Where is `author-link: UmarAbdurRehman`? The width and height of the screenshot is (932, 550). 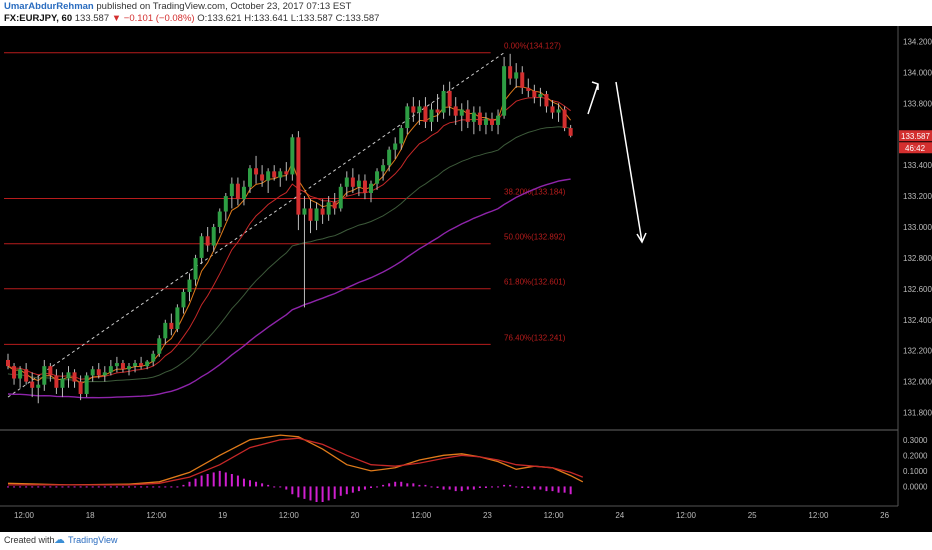
author-link: UmarAbdurRehman is located at coordinates (49, 6).